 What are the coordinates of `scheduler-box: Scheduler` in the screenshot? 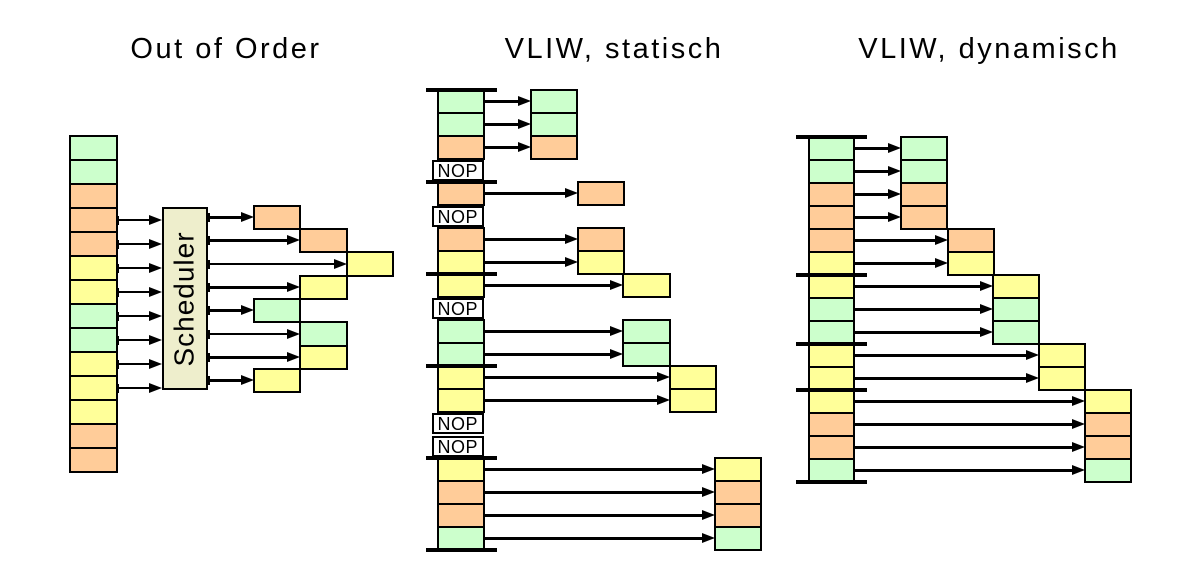 It's located at (185, 298).